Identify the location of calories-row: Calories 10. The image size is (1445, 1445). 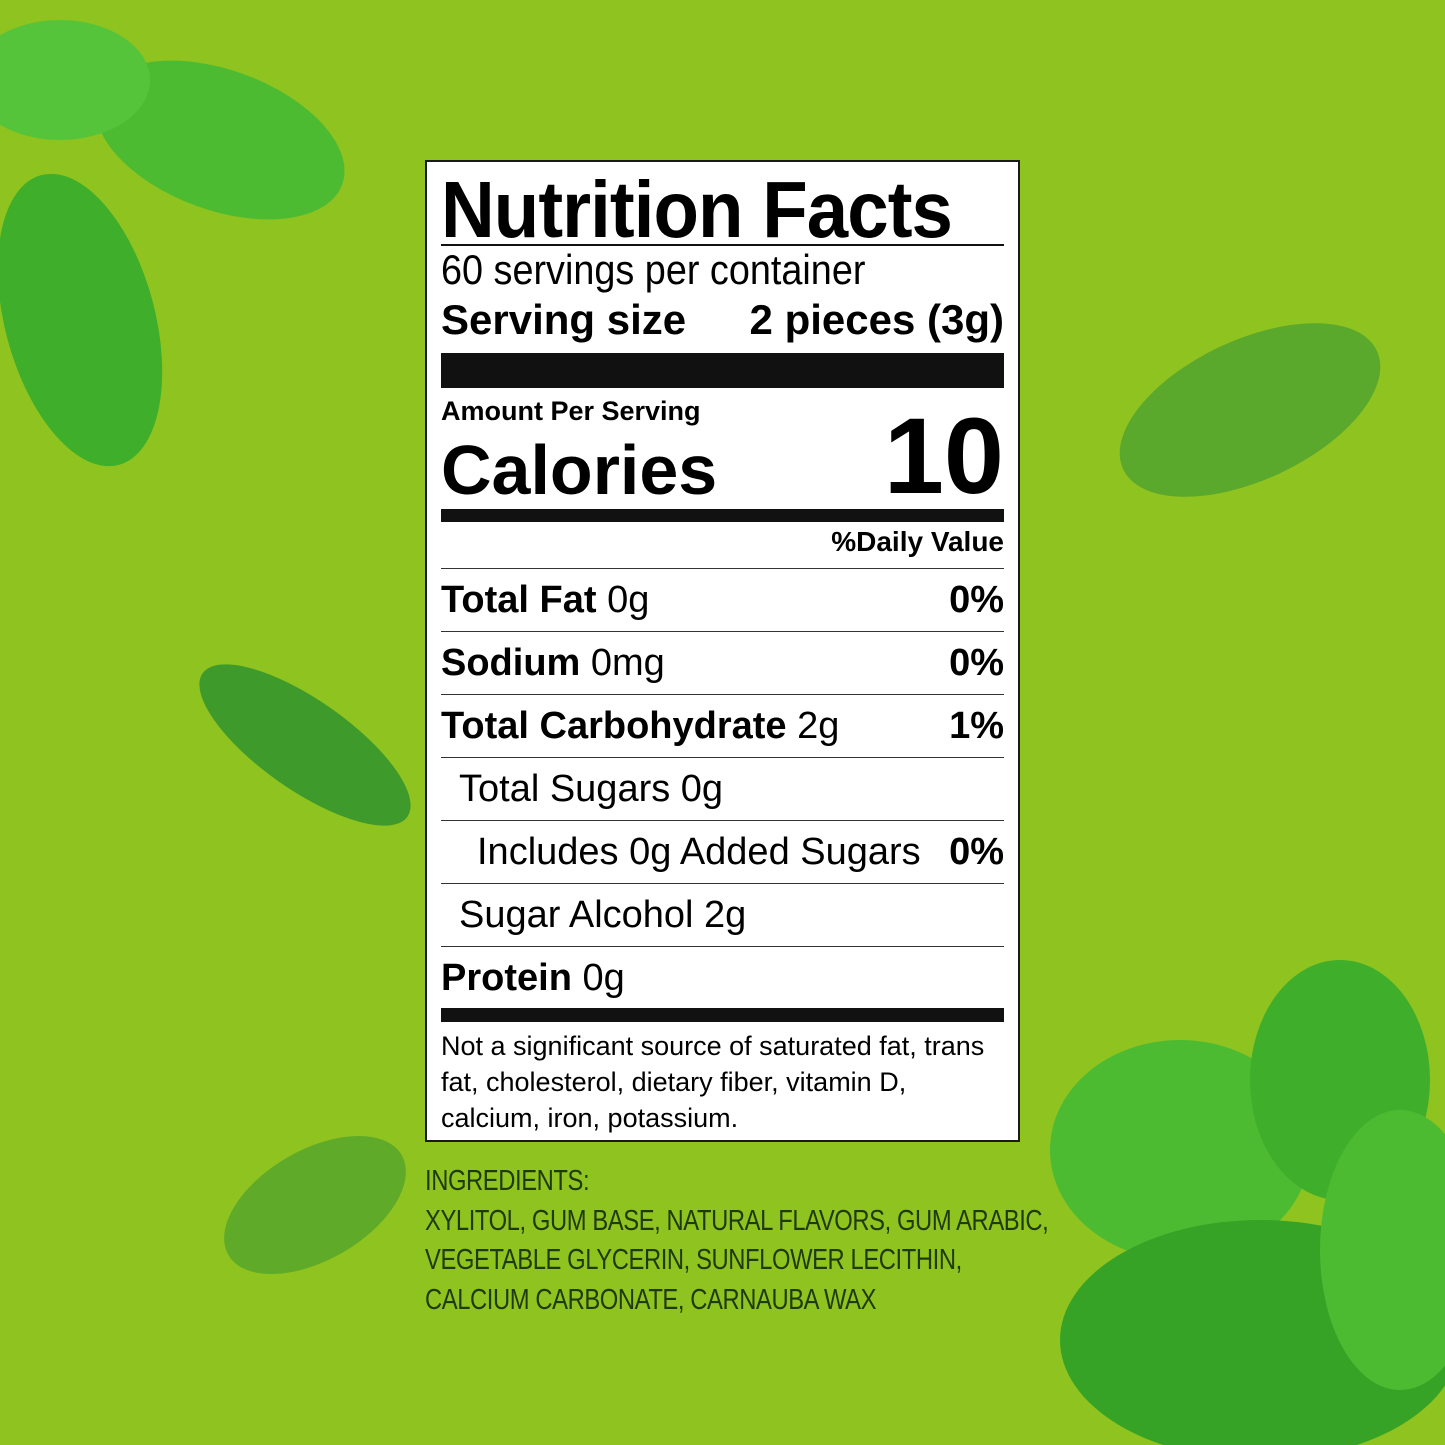
(722, 455).